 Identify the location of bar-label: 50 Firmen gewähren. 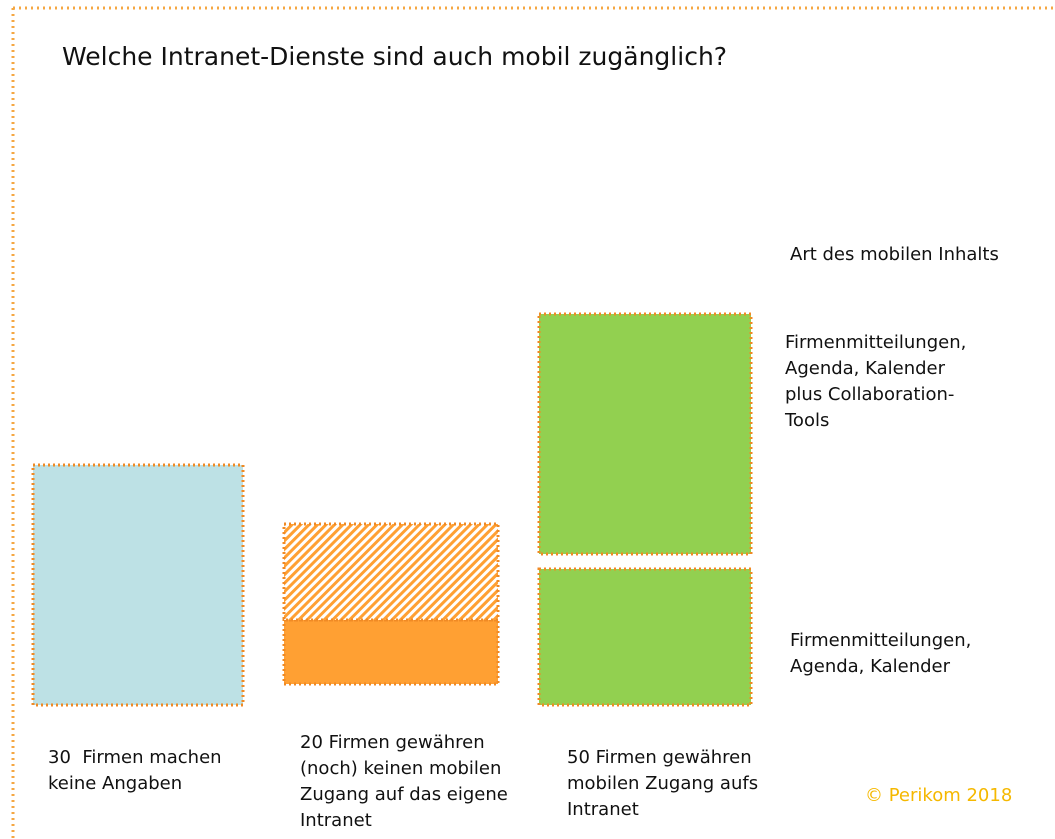
(659, 757).